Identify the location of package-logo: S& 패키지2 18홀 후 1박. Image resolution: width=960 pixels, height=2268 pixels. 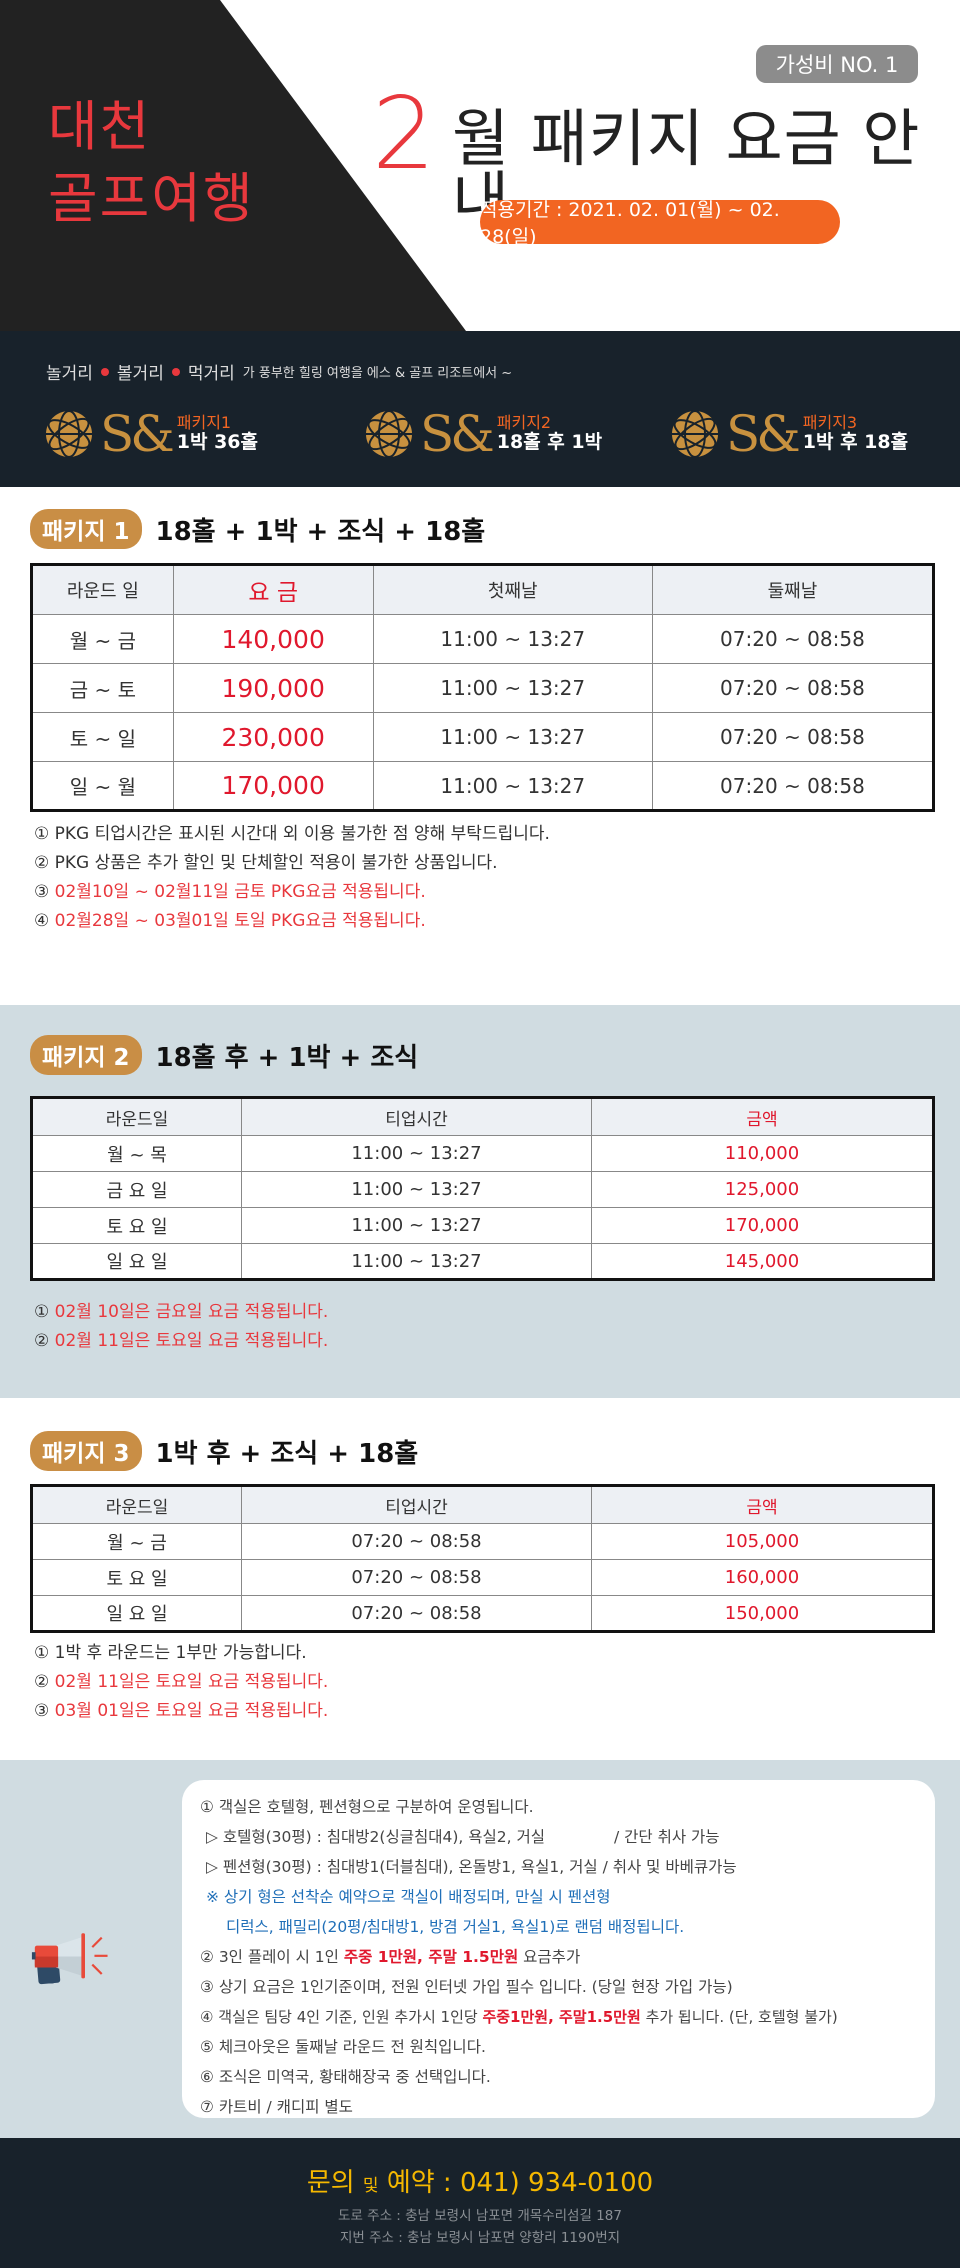
(483, 434).